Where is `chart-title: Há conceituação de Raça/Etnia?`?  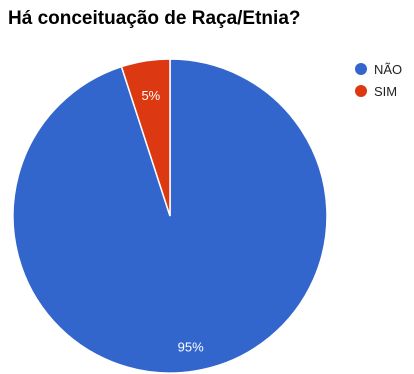 chart-title: Há conceituação de Raça/Etnia? is located at coordinates (154, 18).